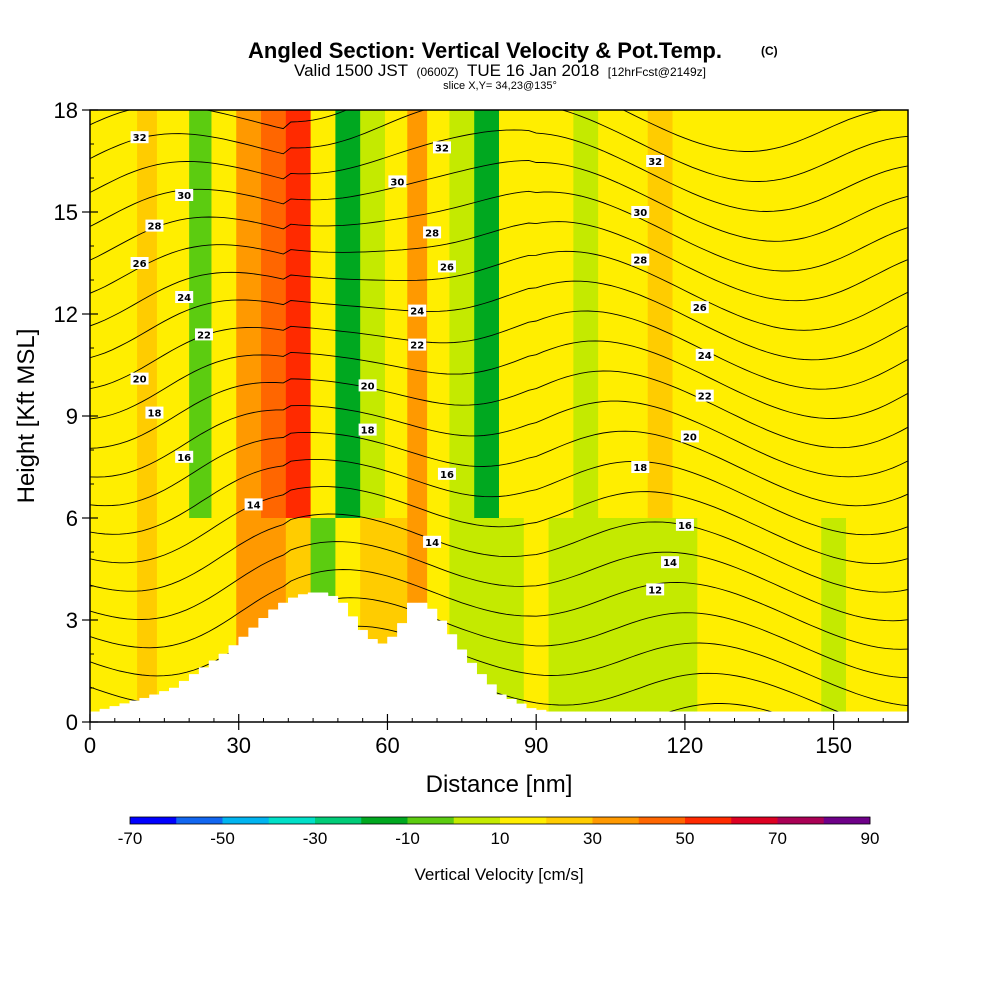  Describe the element at coordinates (769, 51) in the screenshot. I see `chart-title-suffix: (C)` at that location.